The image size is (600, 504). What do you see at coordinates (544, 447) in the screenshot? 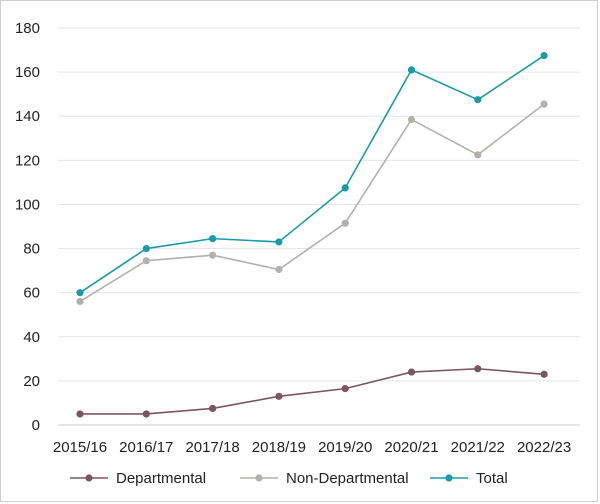
I see `x-tick-label: 2022/23` at bounding box center [544, 447].